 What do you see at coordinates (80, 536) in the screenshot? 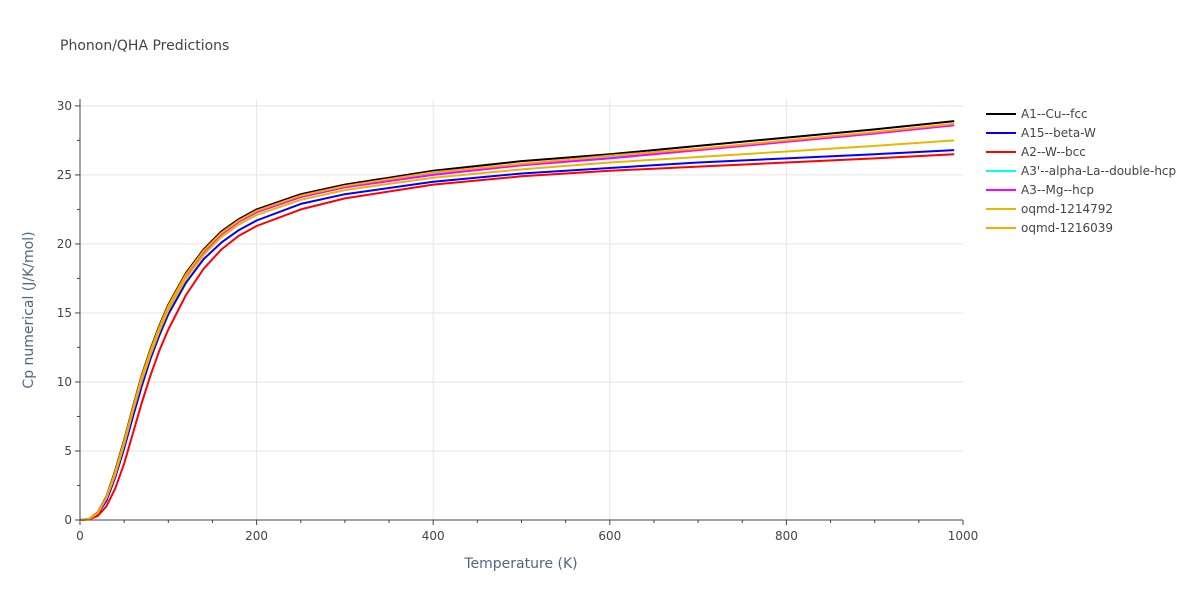
I see `x-tick-label: 0` at bounding box center [80, 536].